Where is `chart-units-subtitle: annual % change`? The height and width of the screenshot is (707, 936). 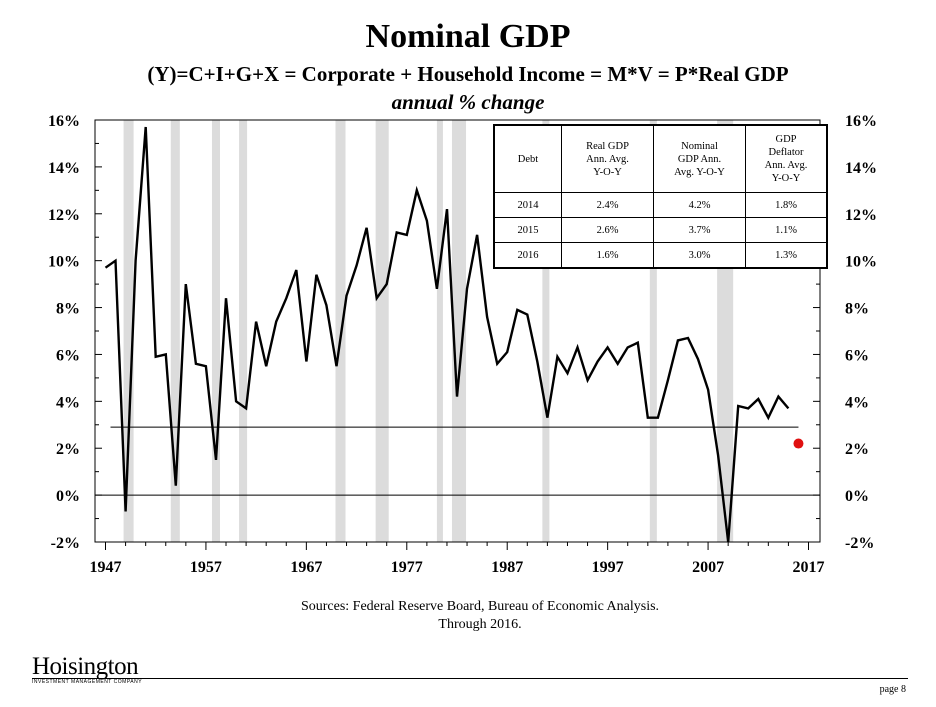 chart-units-subtitle: annual % change is located at coordinates (468, 102).